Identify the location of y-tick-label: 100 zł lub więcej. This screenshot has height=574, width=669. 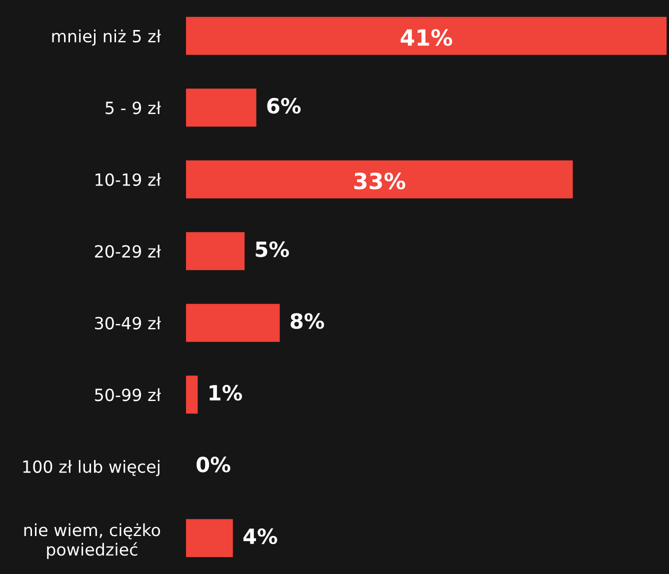
(91, 468).